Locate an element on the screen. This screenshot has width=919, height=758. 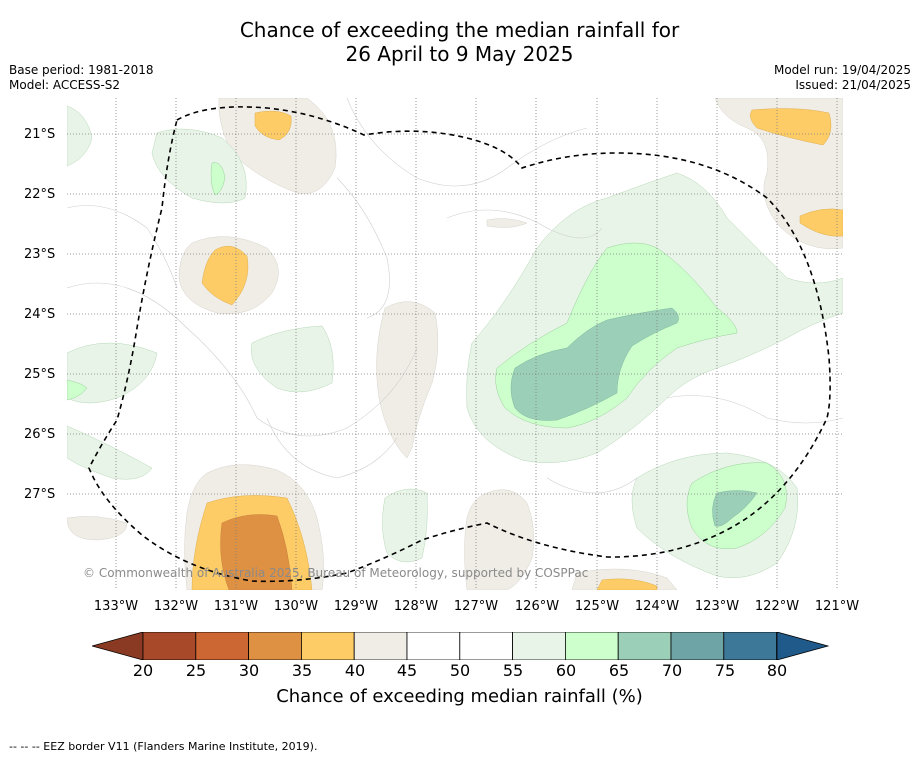
colorbar-tick-50: 50 is located at coordinates (460, 670).